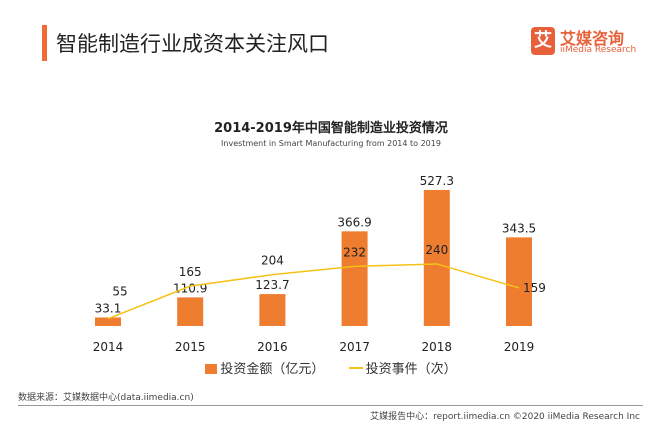  Describe the element at coordinates (598, 50) in the screenshot. I see `logo-subtext: iiMedia Research` at that location.